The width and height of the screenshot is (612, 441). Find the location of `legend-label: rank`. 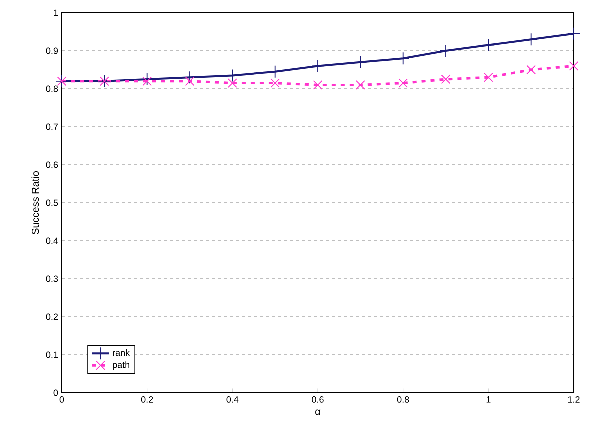

legend-label: rank is located at coordinates (121, 353).